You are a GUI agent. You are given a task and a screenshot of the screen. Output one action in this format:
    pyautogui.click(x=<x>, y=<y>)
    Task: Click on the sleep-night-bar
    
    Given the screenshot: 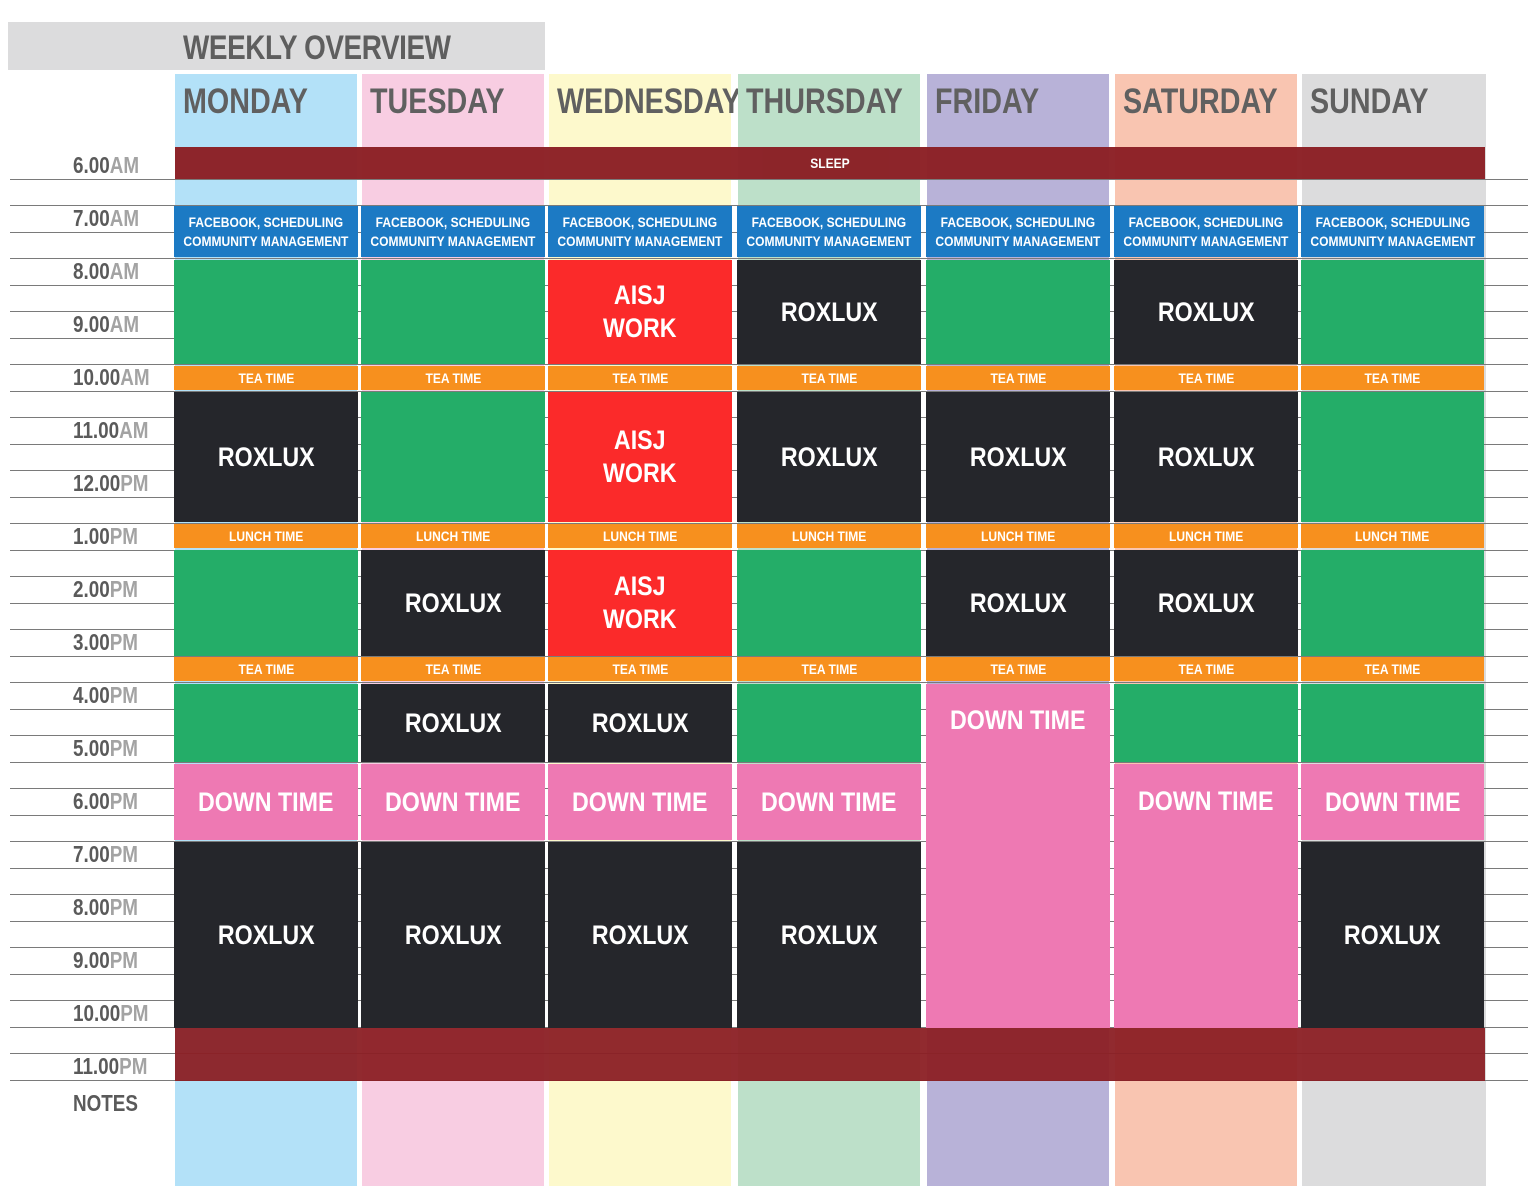 What is the action you would take?
    pyautogui.click(x=830, y=1054)
    